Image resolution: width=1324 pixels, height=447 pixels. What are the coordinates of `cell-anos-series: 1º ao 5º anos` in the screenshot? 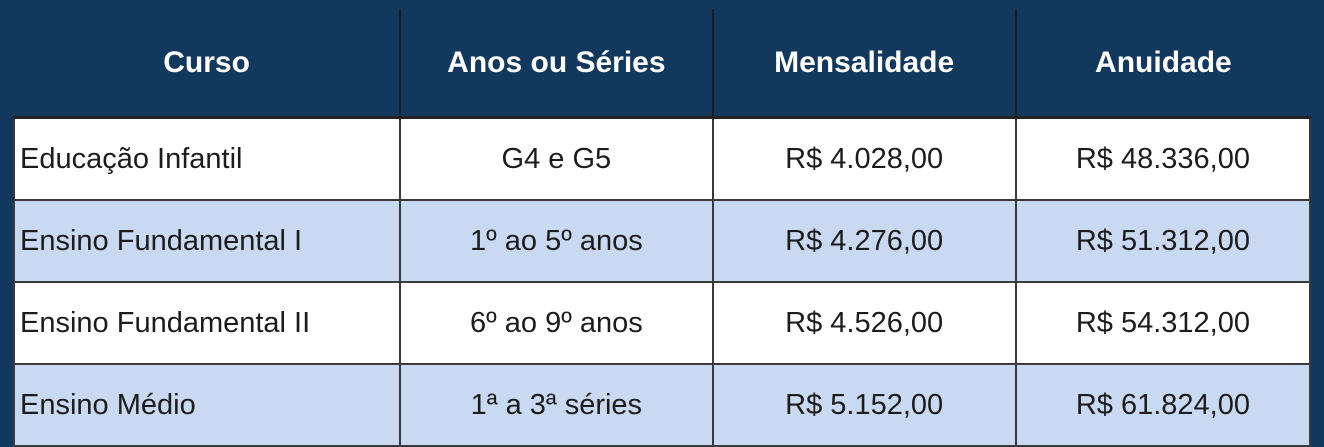 It's located at (556, 241).